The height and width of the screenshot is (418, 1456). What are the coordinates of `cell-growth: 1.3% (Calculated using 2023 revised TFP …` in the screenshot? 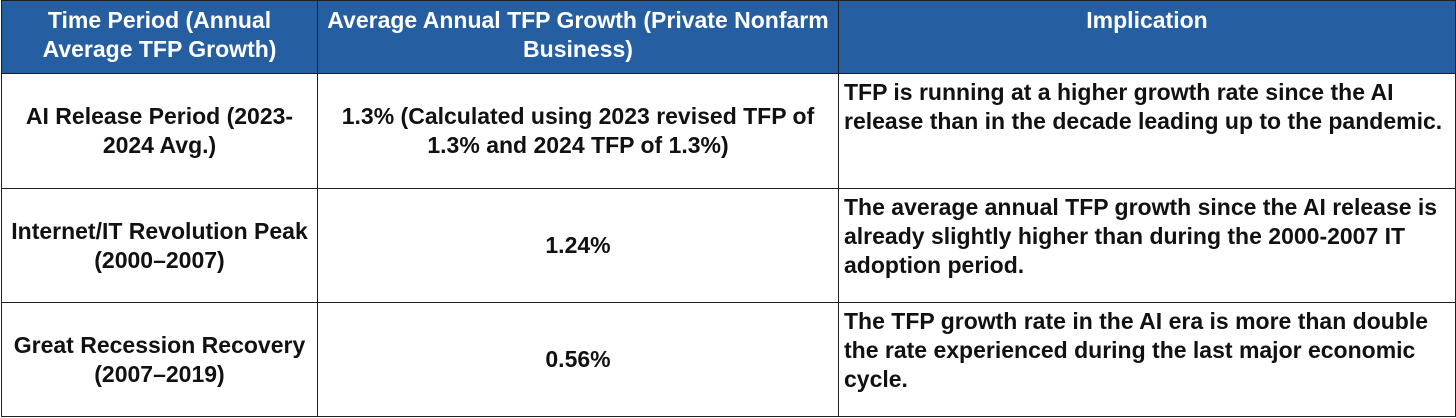 It's located at (578, 131).